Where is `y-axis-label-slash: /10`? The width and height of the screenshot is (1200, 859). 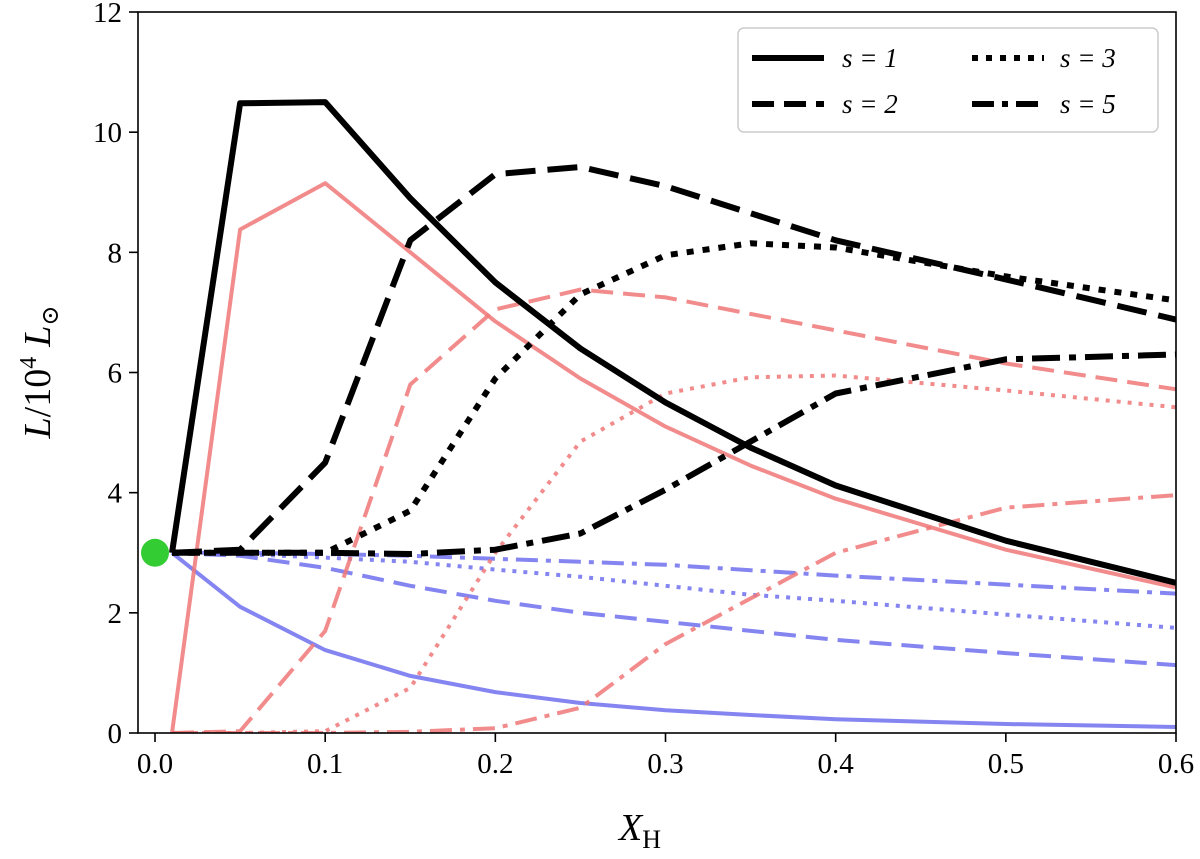
y-axis-label-slash: /10 is located at coordinates (38, 393).